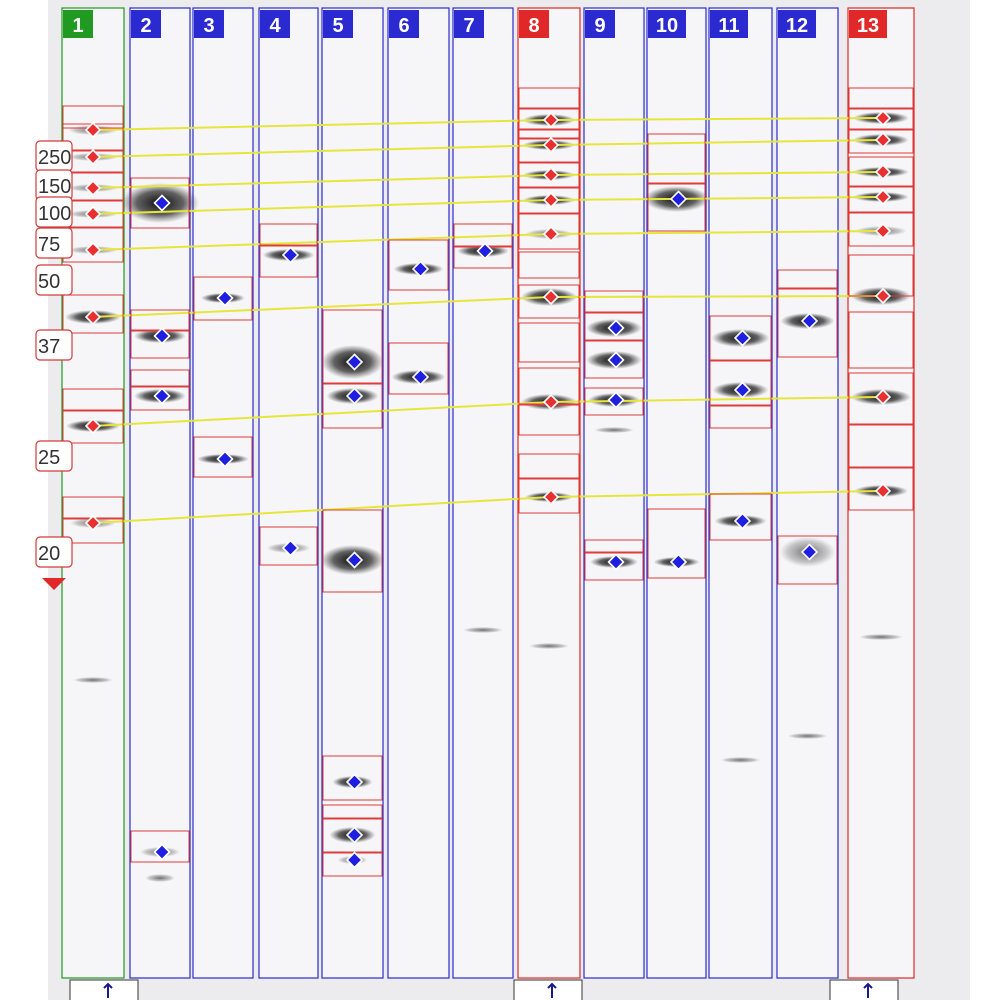  What do you see at coordinates (534, 24) in the screenshot?
I see `lane-tab-8: 8` at bounding box center [534, 24].